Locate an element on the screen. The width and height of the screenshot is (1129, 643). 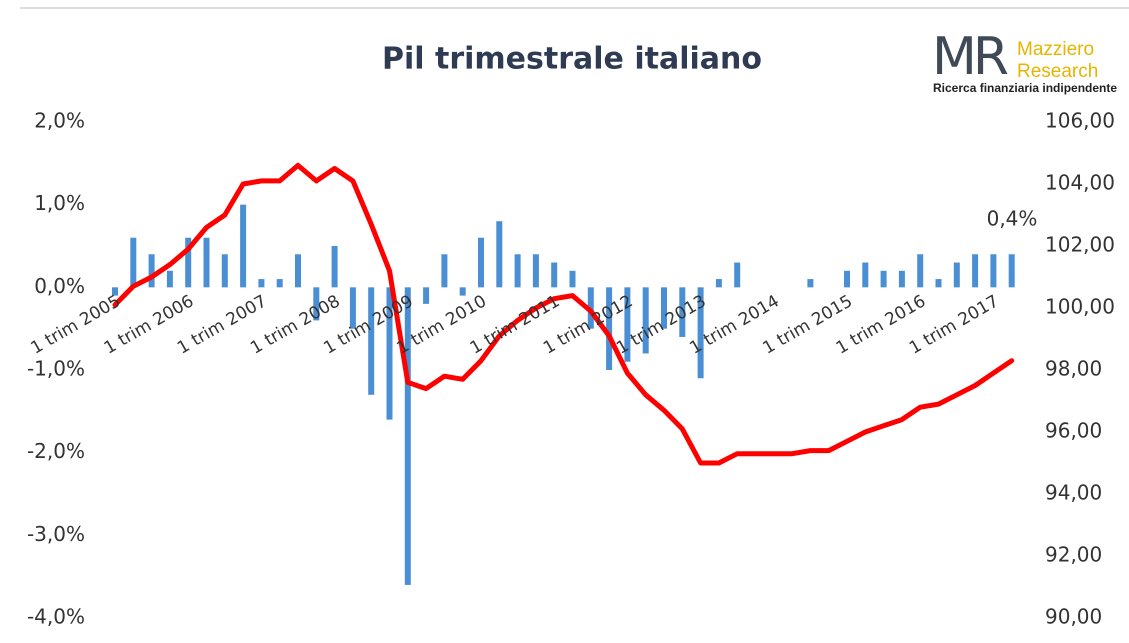
logo-line: Research is located at coordinates (1057, 71).